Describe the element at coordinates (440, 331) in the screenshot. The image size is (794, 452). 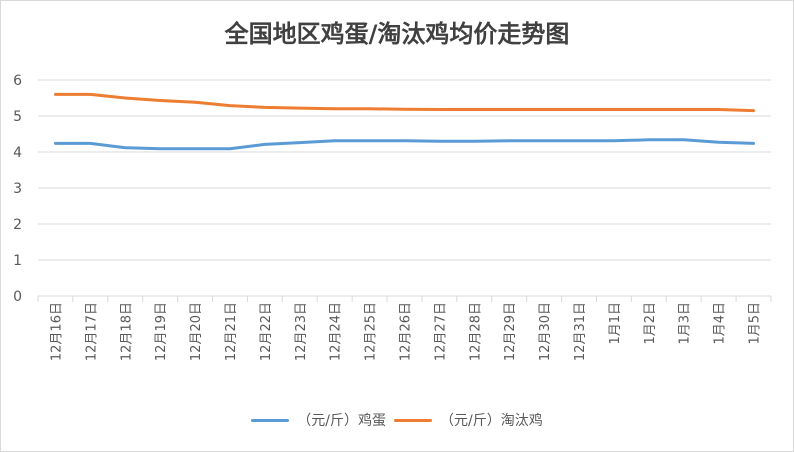
I see `x-tick-label: 12月27日` at that location.